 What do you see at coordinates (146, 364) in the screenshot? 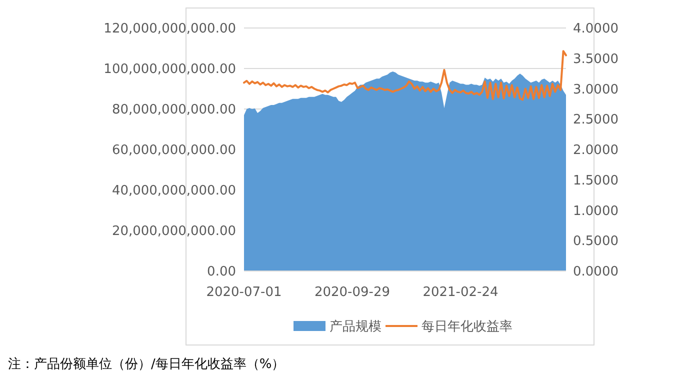
I see `text: 注：产品份额单位（份）/每日年化收益率（%）` at bounding box center [146, 364].